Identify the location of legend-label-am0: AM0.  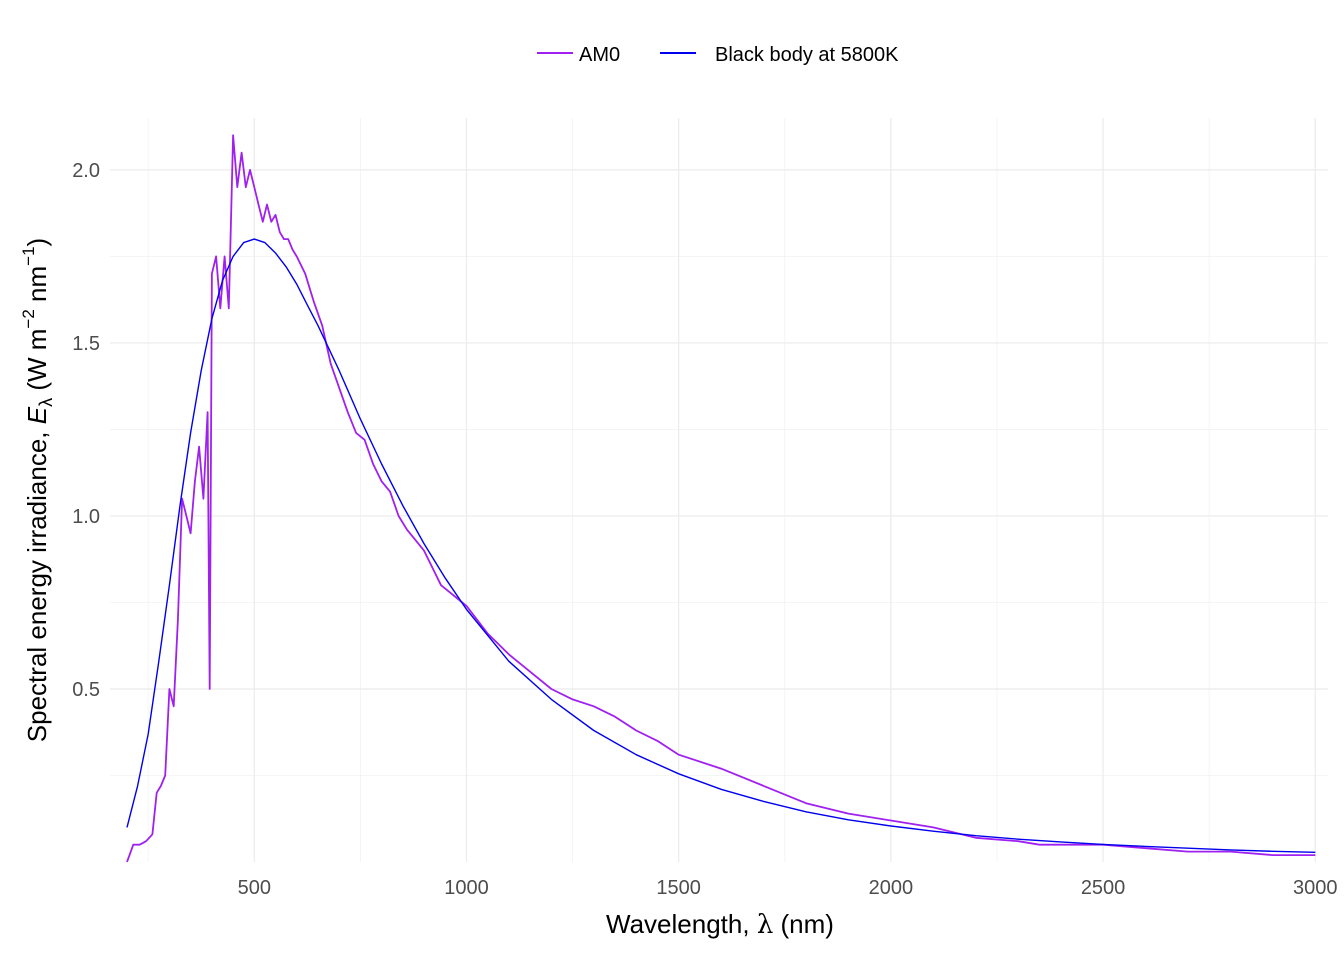
(599, 55).